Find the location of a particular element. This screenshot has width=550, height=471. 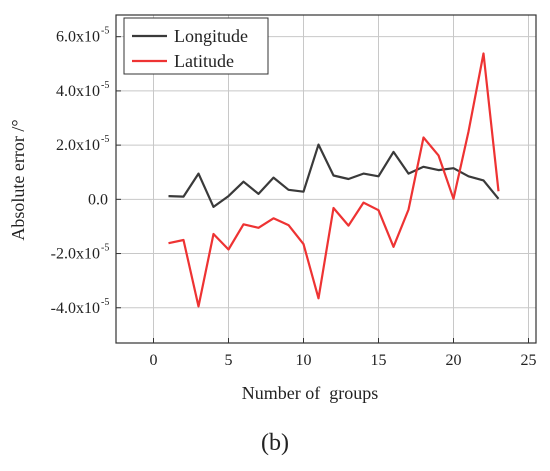

legend-label-latitude: Latitude is located at coordinates (204, 61).